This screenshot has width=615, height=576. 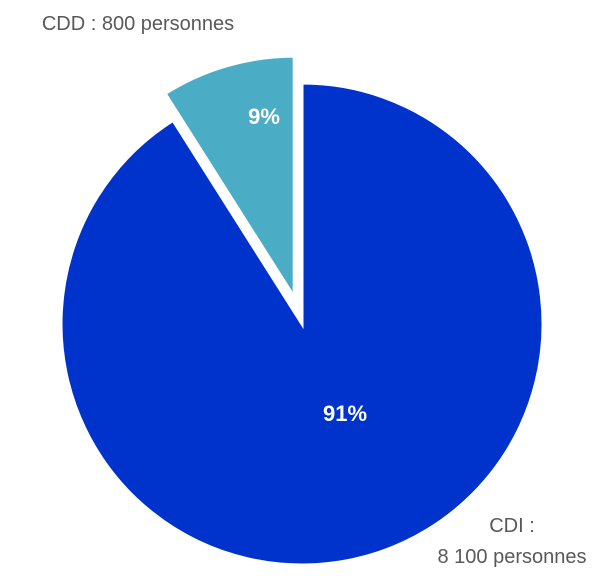 What do you see at coordinates (345, 413) in the screenshot?
I see `slice-percent-label-cdi: 91%` at bounding box center [345, 413].